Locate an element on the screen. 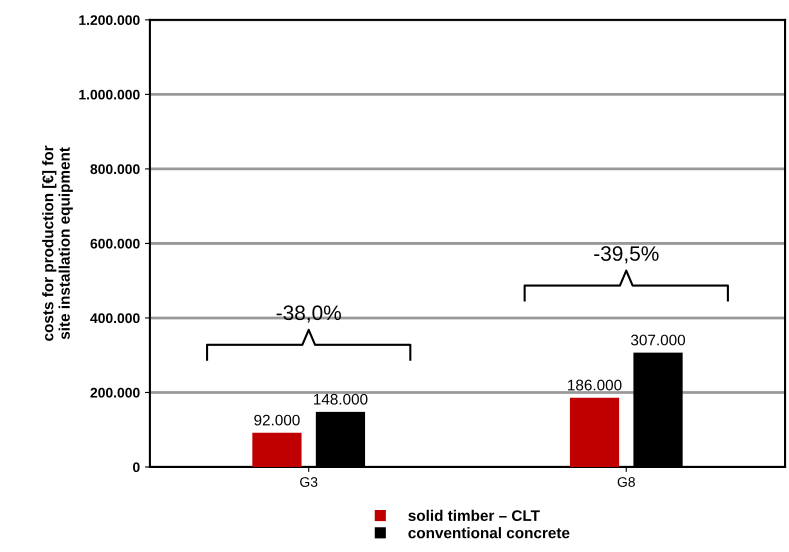 This screenshot has height=552, width=789. y-tick-label: 1.000.000 is located at coordinates (109, 95).